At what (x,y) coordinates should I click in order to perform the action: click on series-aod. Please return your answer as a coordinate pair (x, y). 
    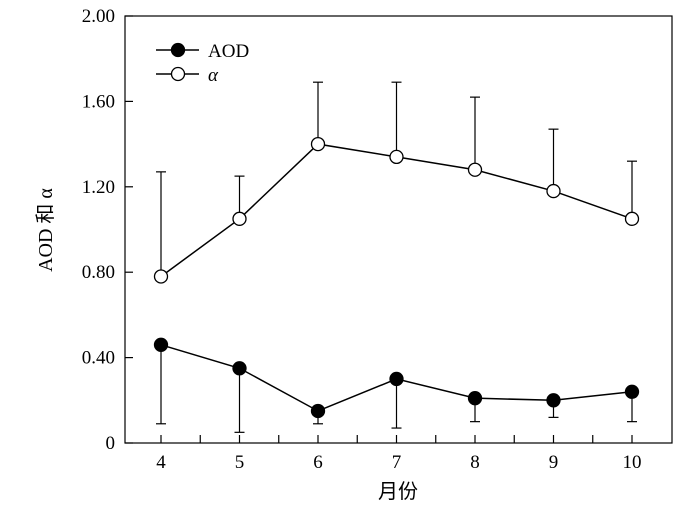
    Looking at the image, I should click on (396, 385).